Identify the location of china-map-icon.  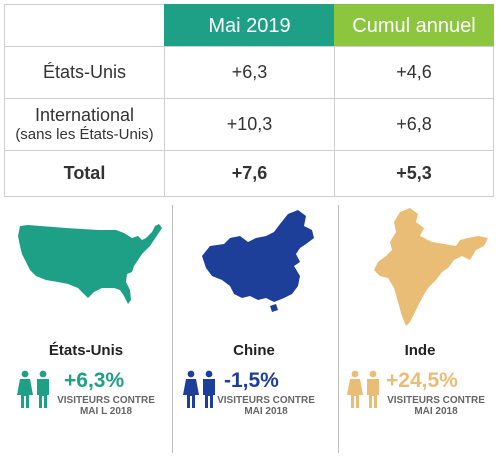
(258, 261).